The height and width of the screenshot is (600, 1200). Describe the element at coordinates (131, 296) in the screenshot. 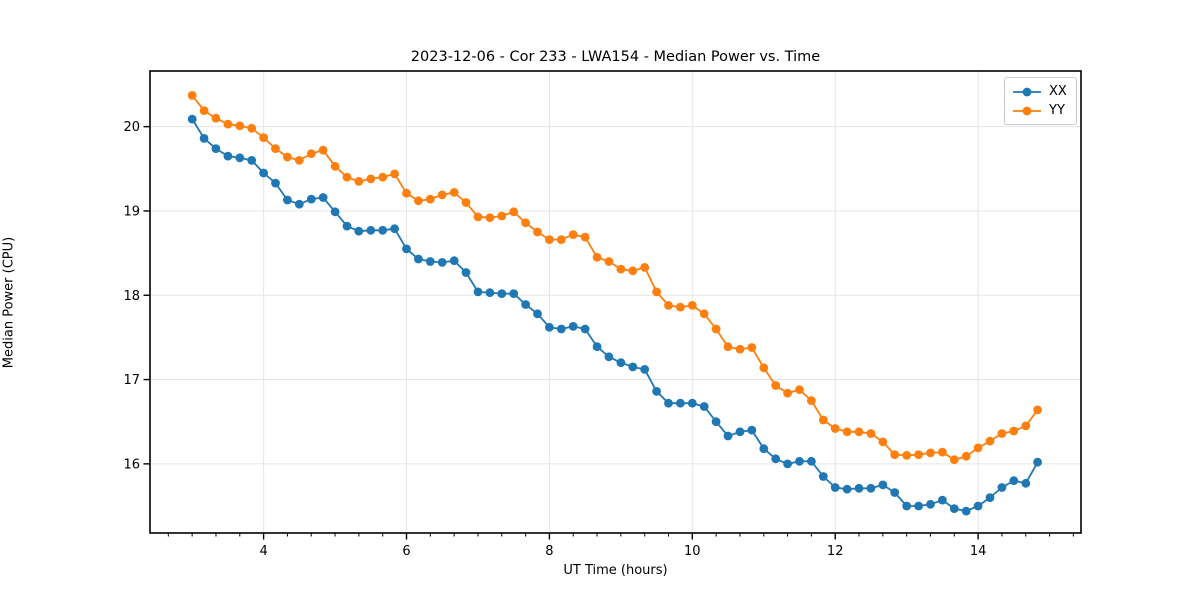

I see `y-tick-label: 18` at that location.